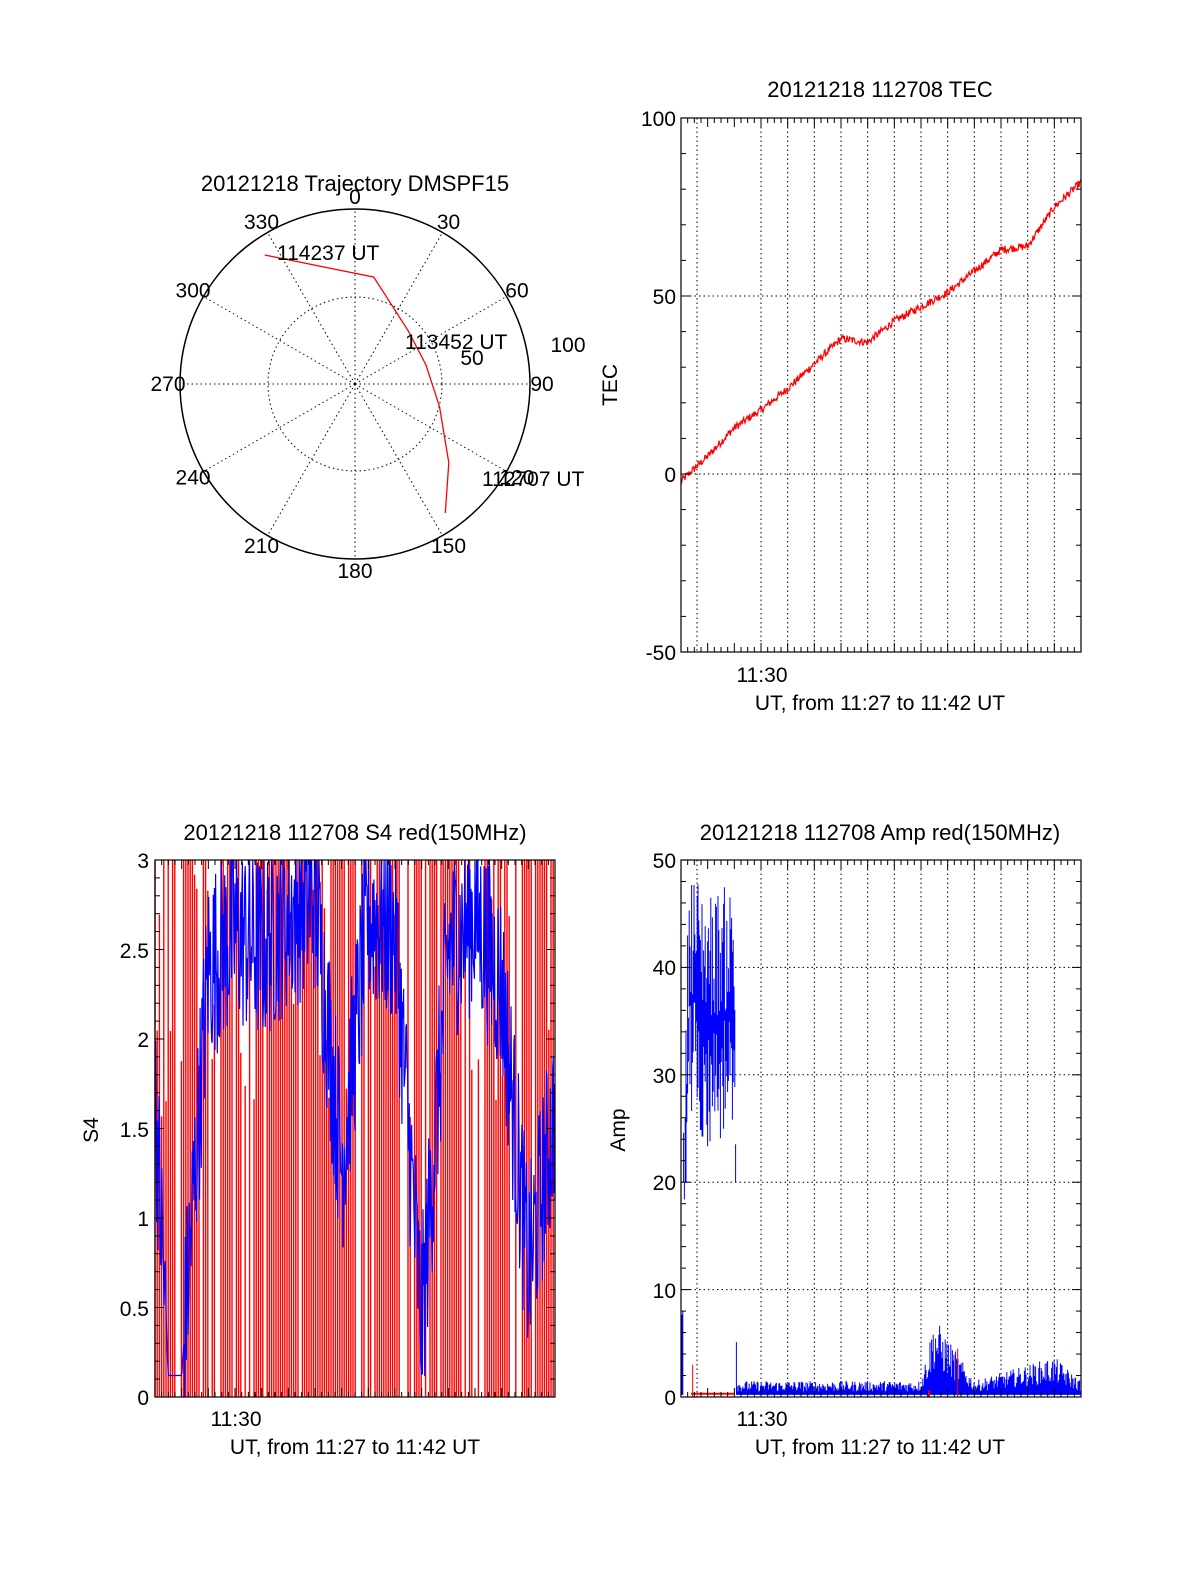  What do you see at coordinates (664, 1183) in the screenshot?
I see `amp-ytick-20: 20` at bounding box center [664, 1183].